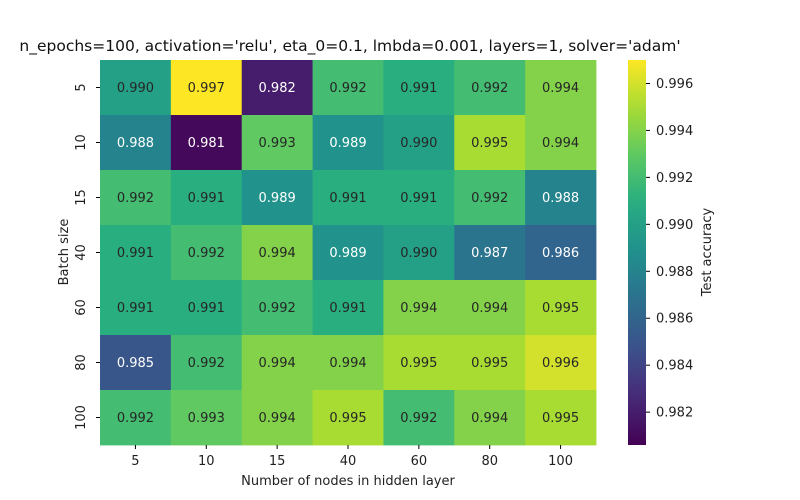  Describe the element at coordinates (674, 131) in the screenshot. I see `colorbar-tick-label: 0.994` at that location.